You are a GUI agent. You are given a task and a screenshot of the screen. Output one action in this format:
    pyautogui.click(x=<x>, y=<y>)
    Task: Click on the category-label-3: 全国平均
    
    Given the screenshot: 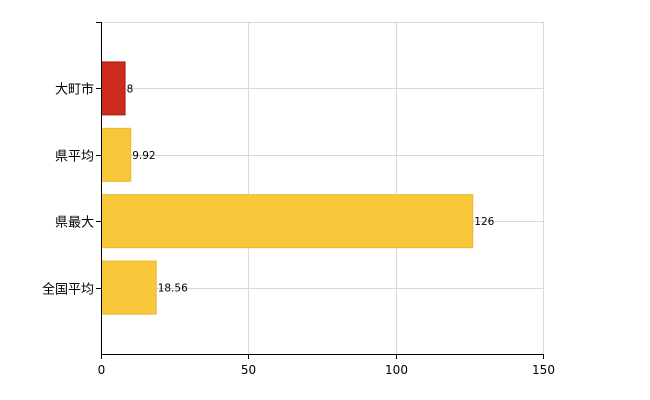 What is the action you would take?
    pyautogui.click(x=68, y=290)
    